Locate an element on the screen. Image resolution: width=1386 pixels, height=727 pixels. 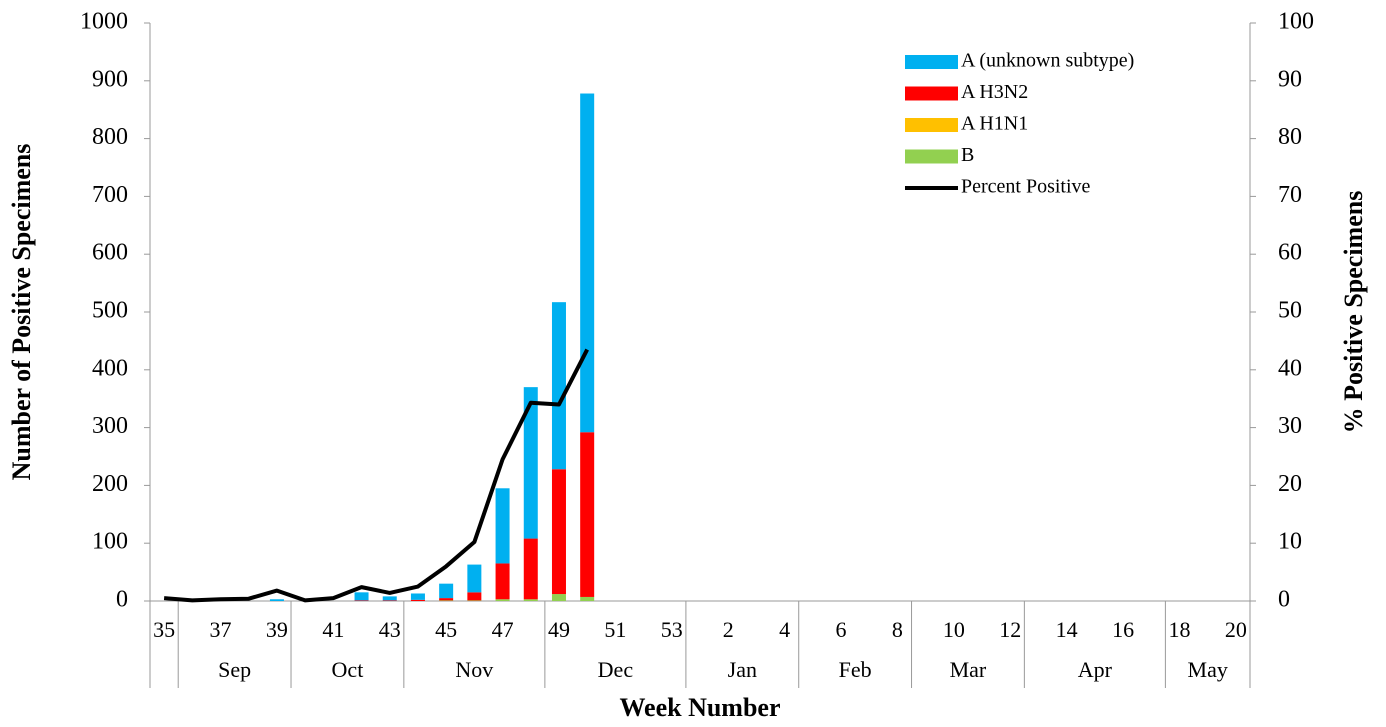
month-label: Mar is located at coordinates (968, 669).